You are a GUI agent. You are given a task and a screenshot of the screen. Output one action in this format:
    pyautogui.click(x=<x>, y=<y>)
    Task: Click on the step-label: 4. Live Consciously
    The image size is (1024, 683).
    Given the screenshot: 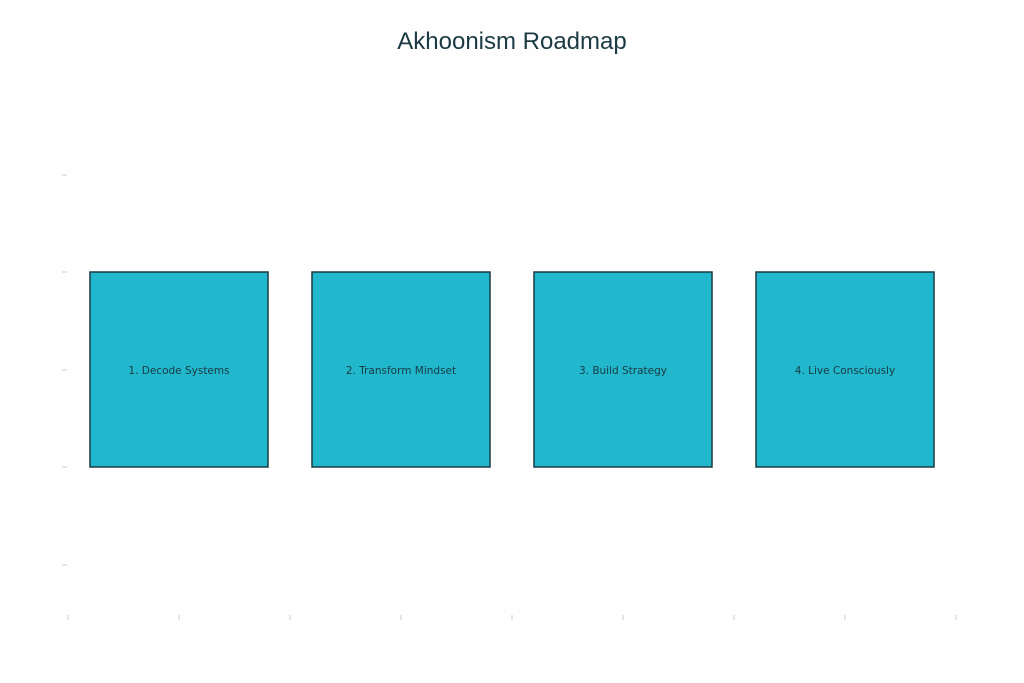 What is the action you would take?
    pyautogui.click(x=845, y=371)
    